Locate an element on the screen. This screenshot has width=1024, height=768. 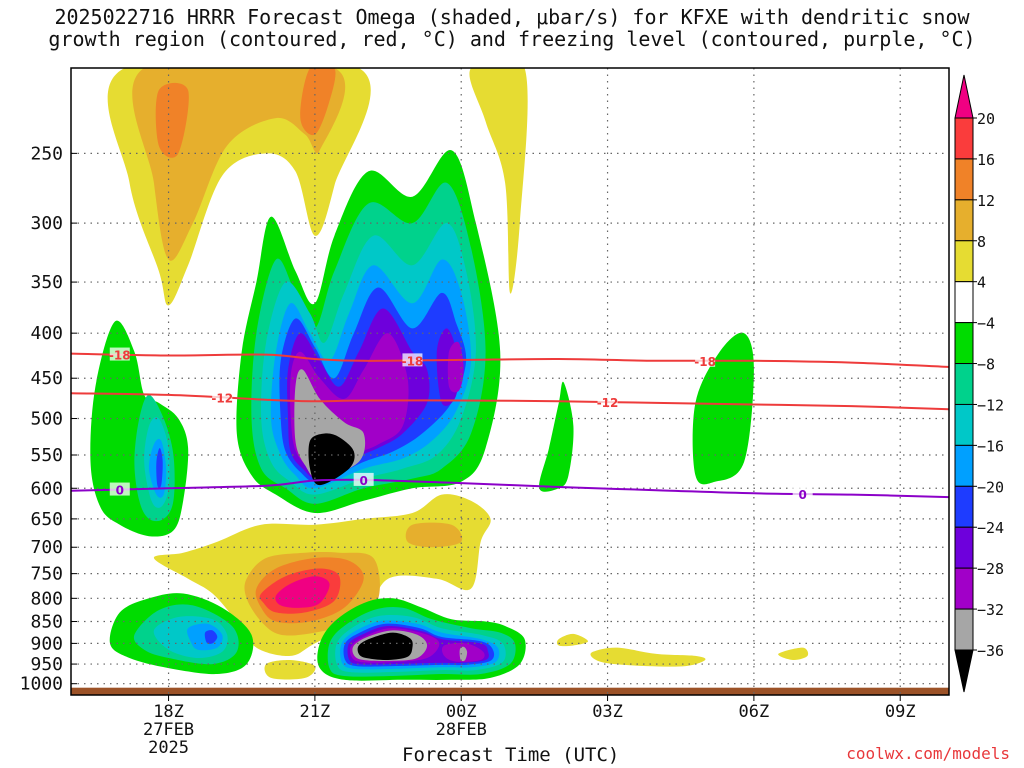
y-tick-label: 1000 is located at coordinates (41, 684).